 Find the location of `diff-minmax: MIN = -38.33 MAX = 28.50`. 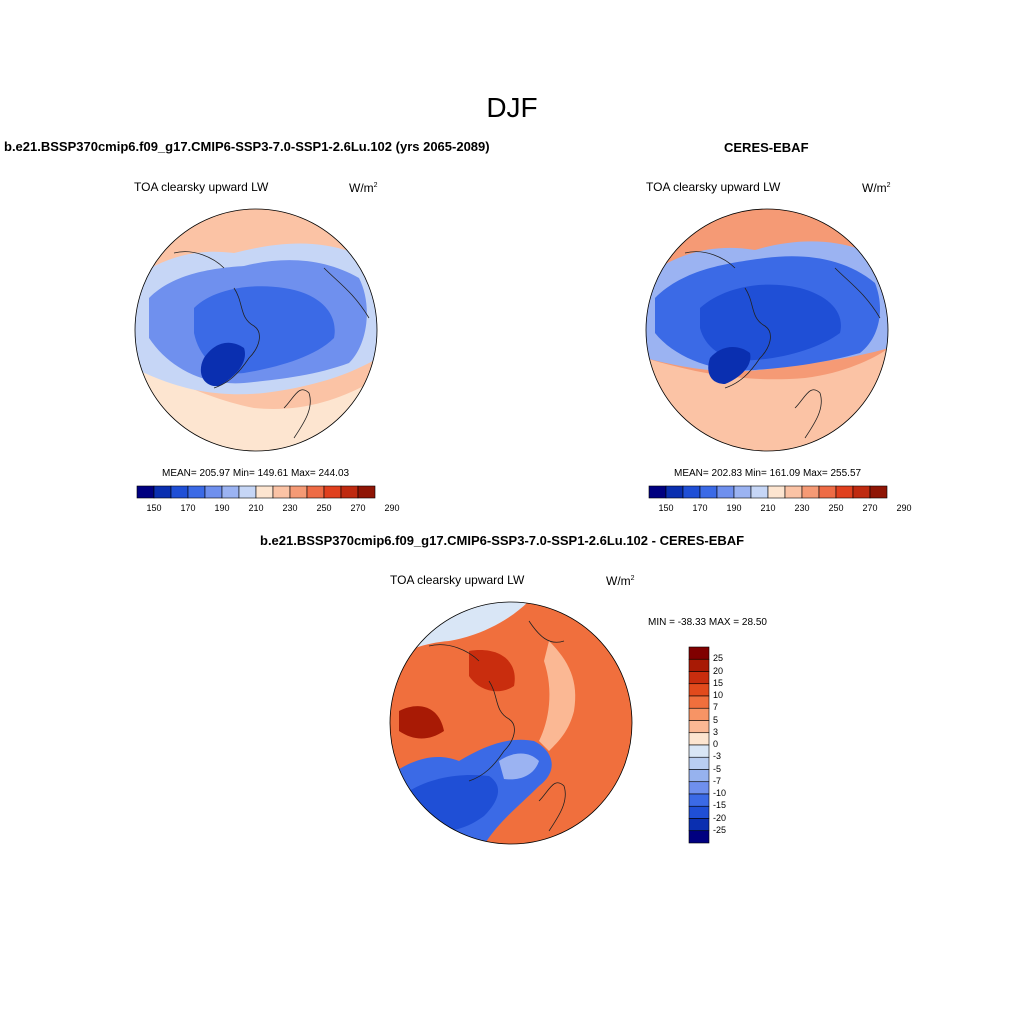

diff-minmax: MIN = -38.33 MAX = 28.50 is located at coordinates (707, 622).